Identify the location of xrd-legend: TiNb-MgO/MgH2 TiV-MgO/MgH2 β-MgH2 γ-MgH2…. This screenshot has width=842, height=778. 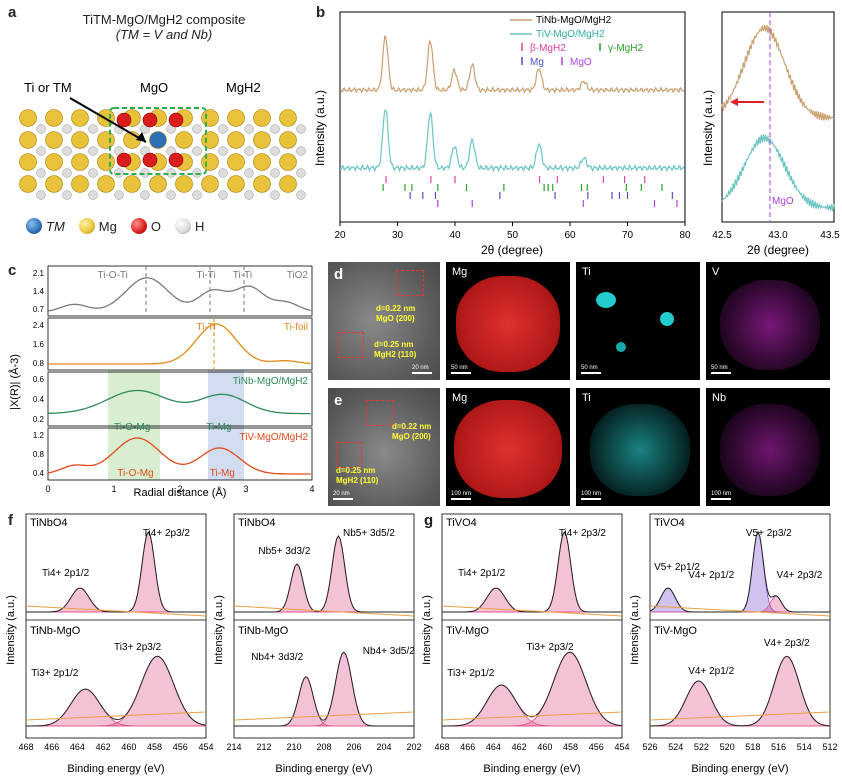
(576, 41).